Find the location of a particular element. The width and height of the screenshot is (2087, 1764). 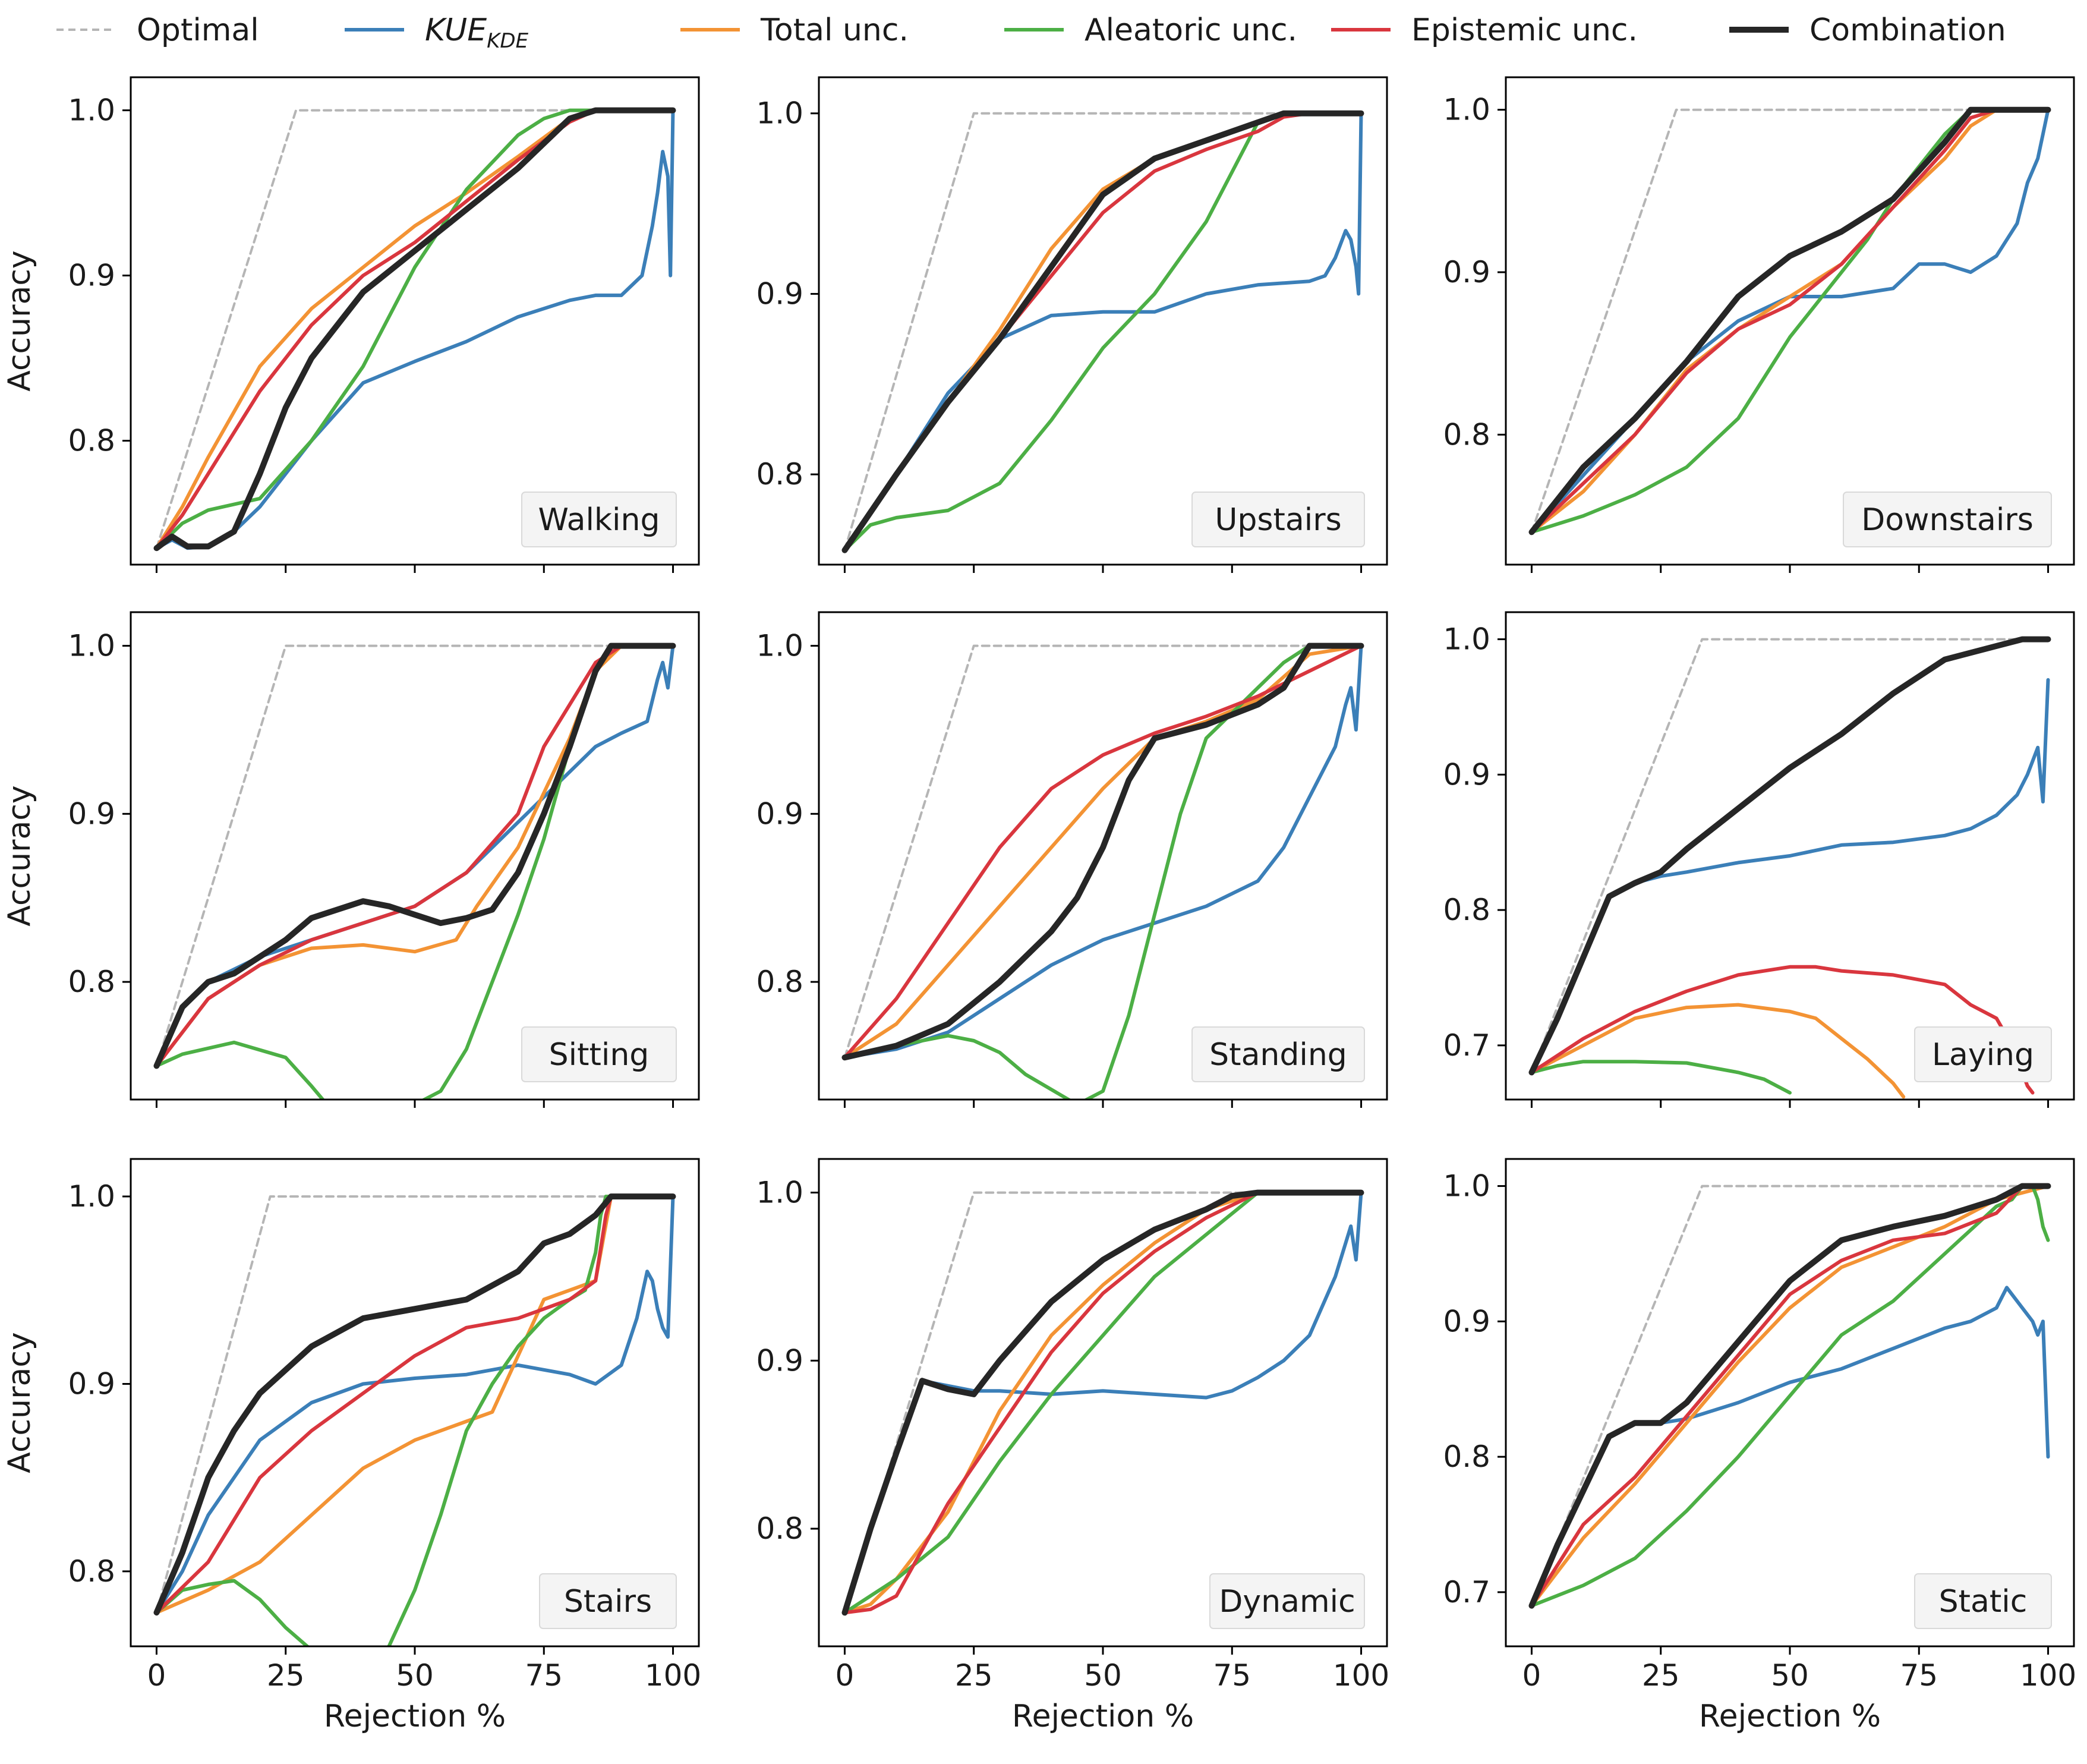

series-aleatoric-unc-standing is located at coordinates (1103, 872).